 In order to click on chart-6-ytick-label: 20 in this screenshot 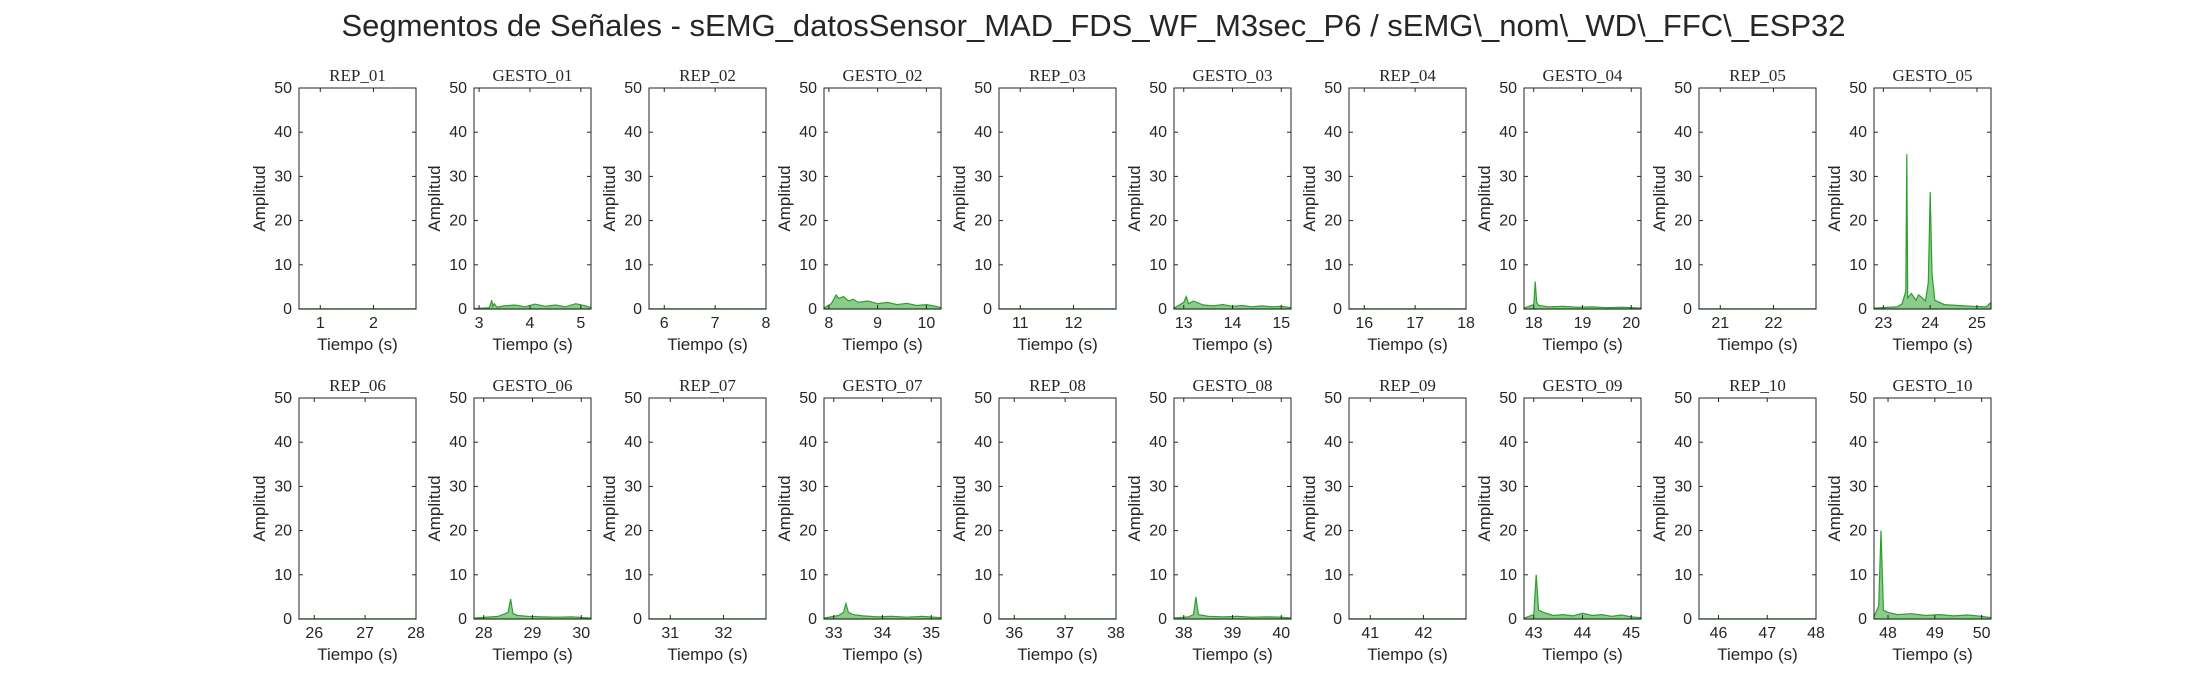, I will do `click(1158, 221)`.